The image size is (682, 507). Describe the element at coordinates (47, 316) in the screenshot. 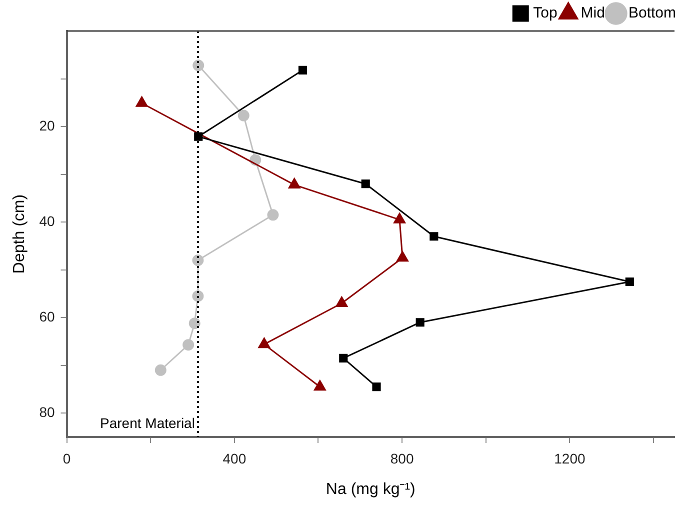

I see `y-tick-label: 60` at that location.